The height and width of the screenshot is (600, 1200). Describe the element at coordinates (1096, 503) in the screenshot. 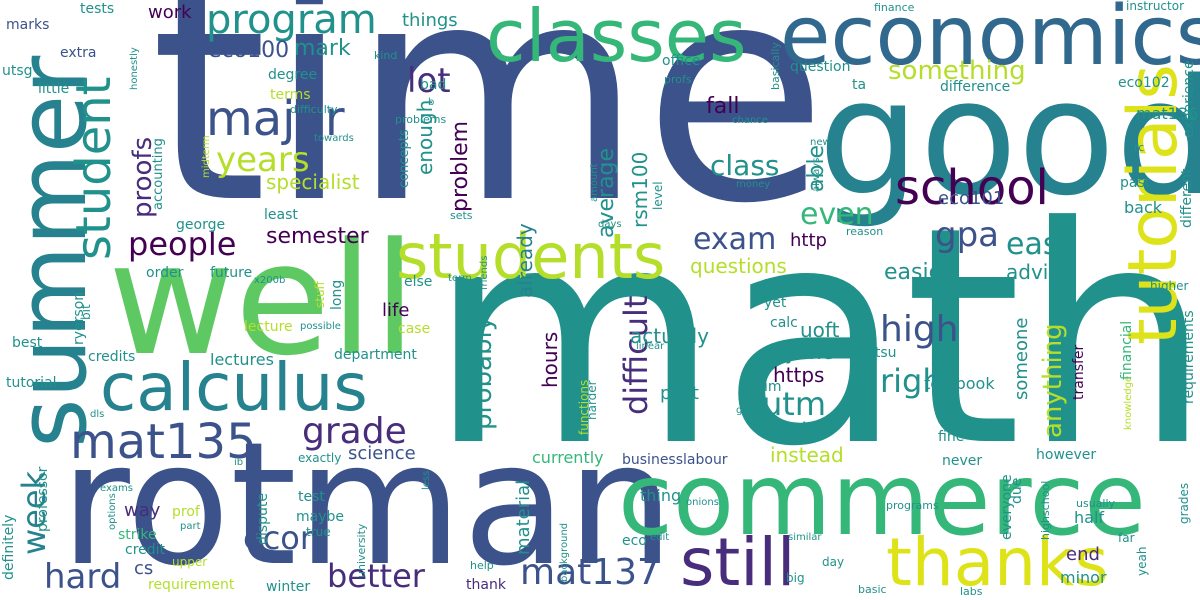

I see `word-usually: usually` at that location.